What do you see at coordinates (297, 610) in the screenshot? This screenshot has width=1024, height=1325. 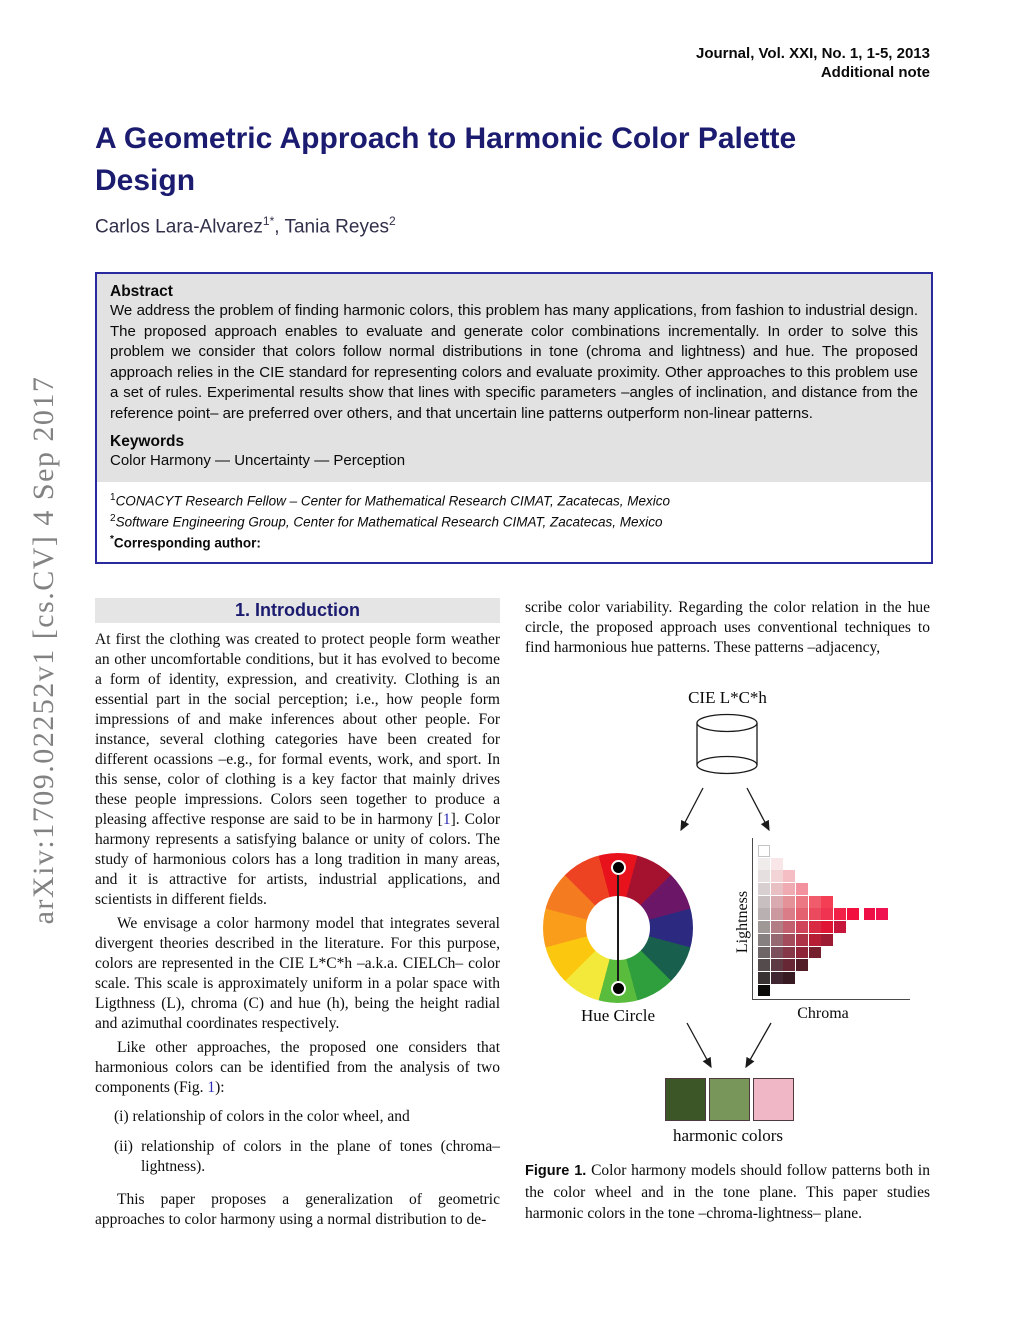 I see `section-heading-introduction: 1. Introduction` at bounding box center [297, 610].